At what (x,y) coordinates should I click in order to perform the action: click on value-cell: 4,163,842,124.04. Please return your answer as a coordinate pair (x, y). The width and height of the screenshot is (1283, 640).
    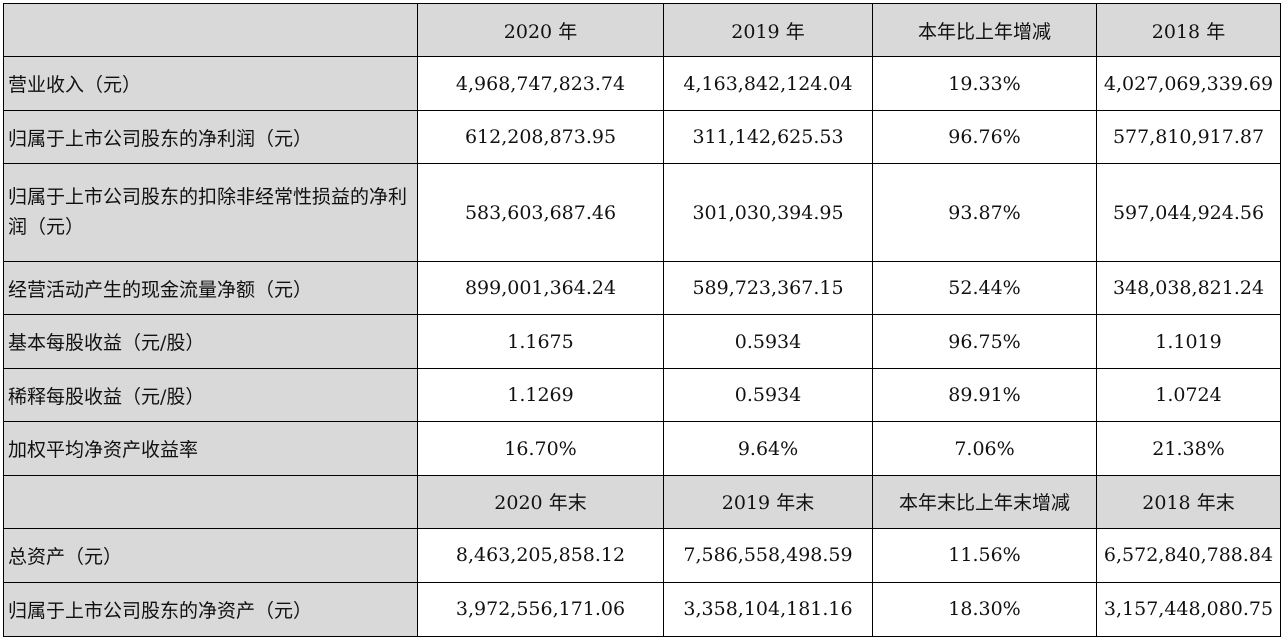
    Looking at the image, I should click on (768, 83).